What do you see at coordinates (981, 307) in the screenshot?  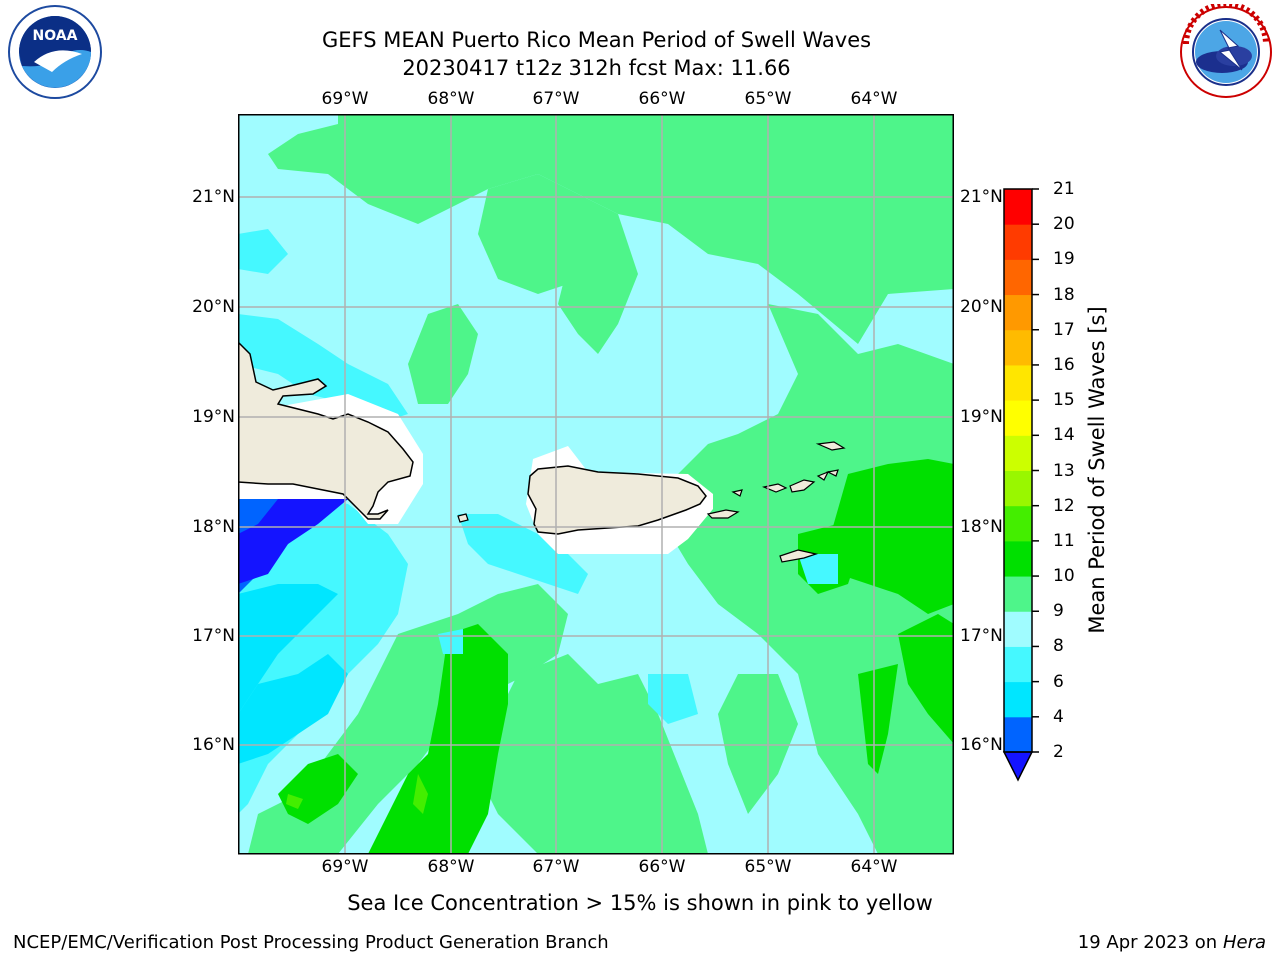 I see `y-tick-right-20n: 20°N` at bounding box center [981, 307].